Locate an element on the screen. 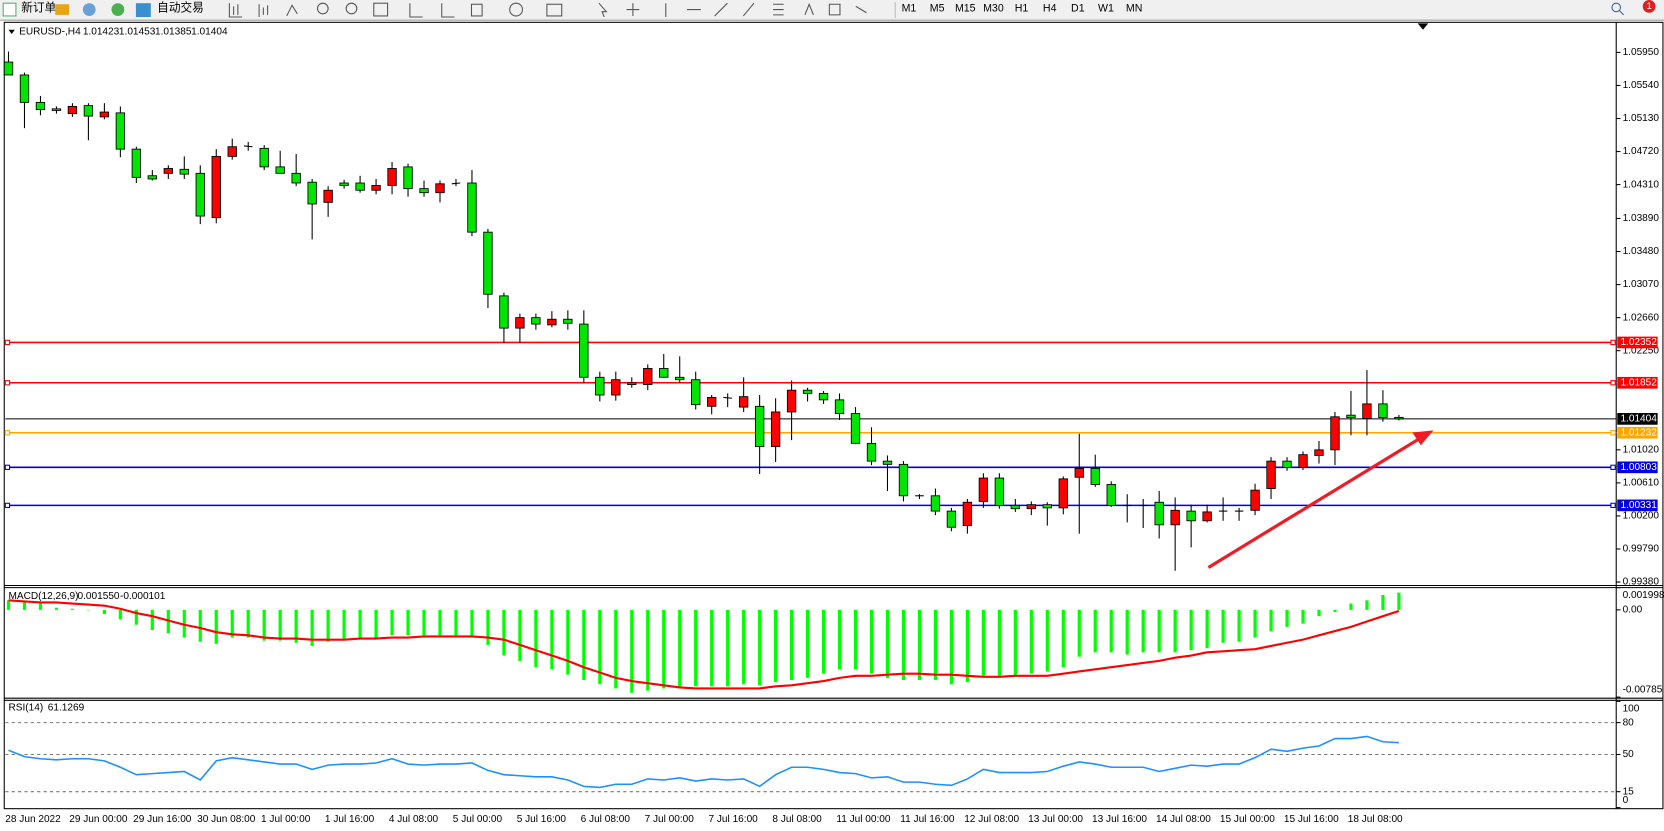 The width and height of the screenshot is (1664, 831). y-tick-label: 1.03890 is located at coordinates (1641, 218).